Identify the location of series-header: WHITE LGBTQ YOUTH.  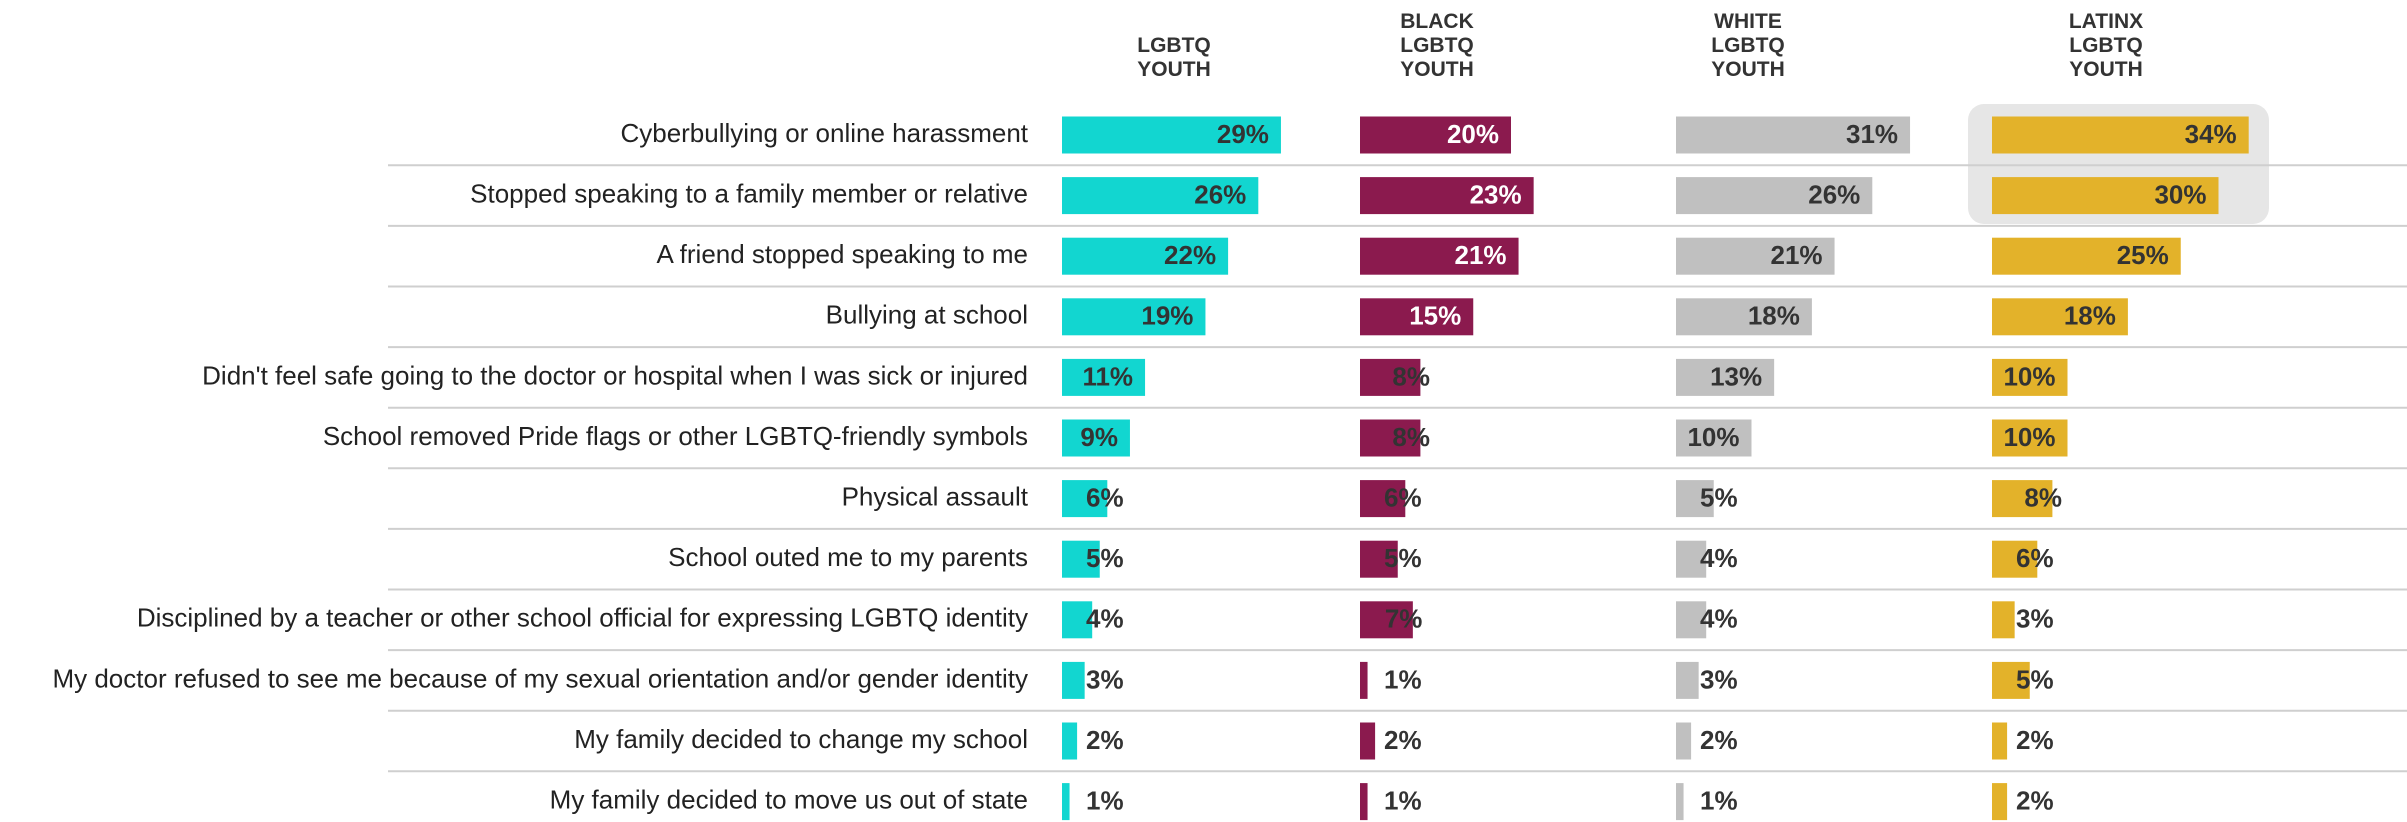
(1748, 45).